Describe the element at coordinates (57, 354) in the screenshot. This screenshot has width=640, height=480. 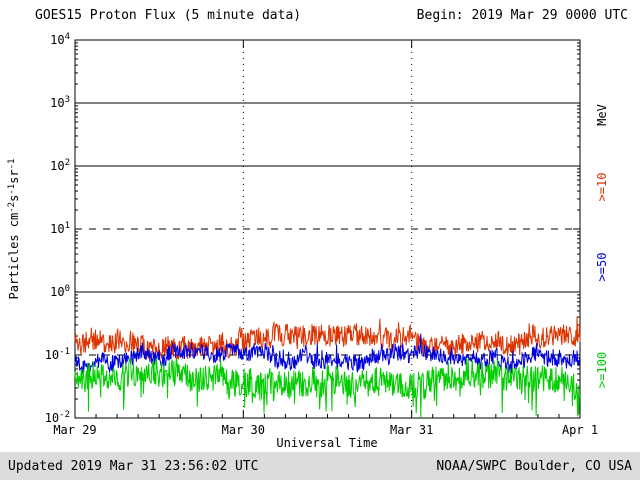
I see `svg-text: 10-1` at that location.